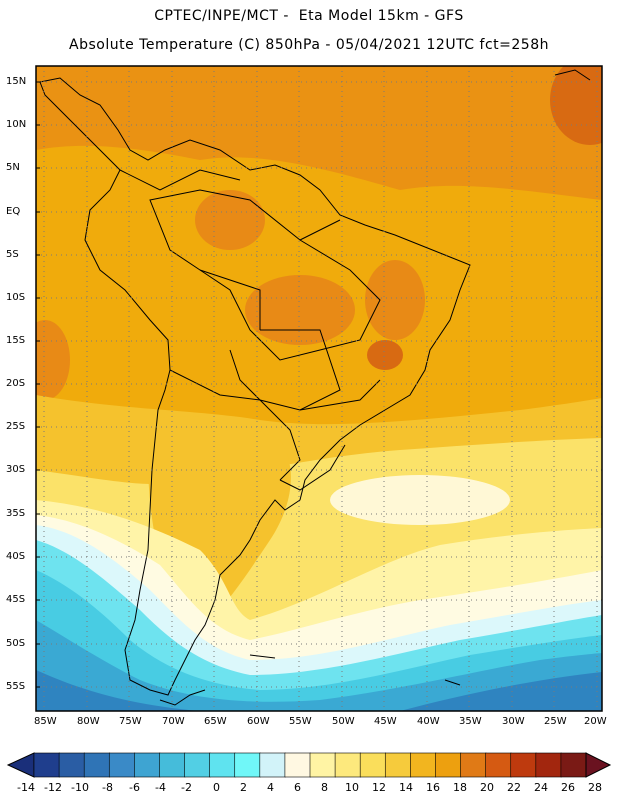  I want to click on lon-label: 75W, so click(130, 721).